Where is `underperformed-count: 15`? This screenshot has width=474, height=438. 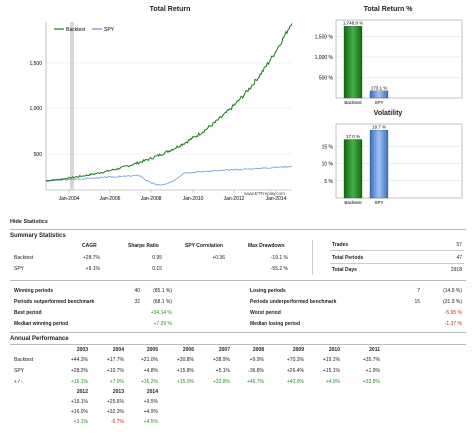
underperformed-count: 15 is located at coordinates (417, 302).